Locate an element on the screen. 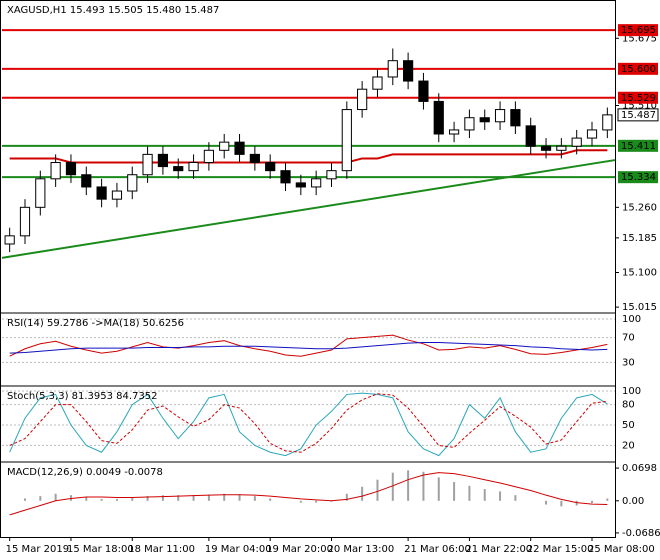 This screenshot has width=660, height=560. moving-average is located at coordinates (308, 156).